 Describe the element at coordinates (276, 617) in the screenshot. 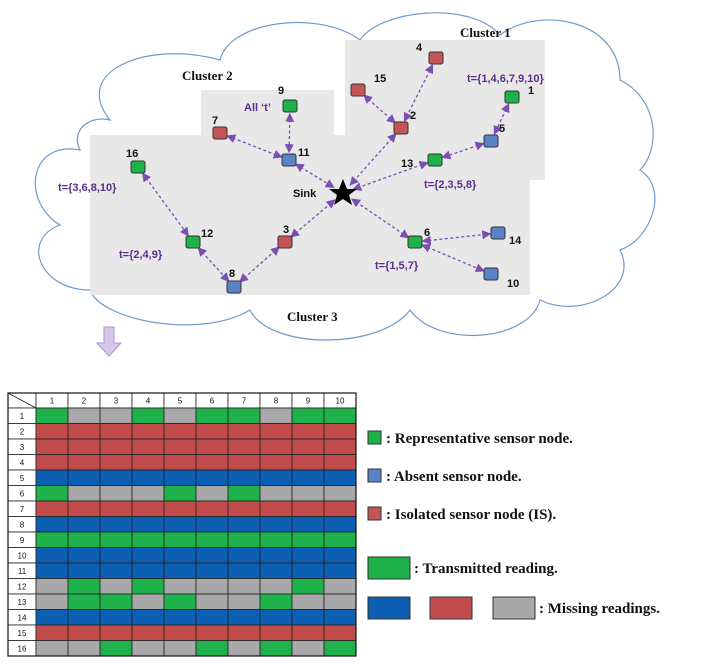

I see `grid-cell-r14-c8` at that location.